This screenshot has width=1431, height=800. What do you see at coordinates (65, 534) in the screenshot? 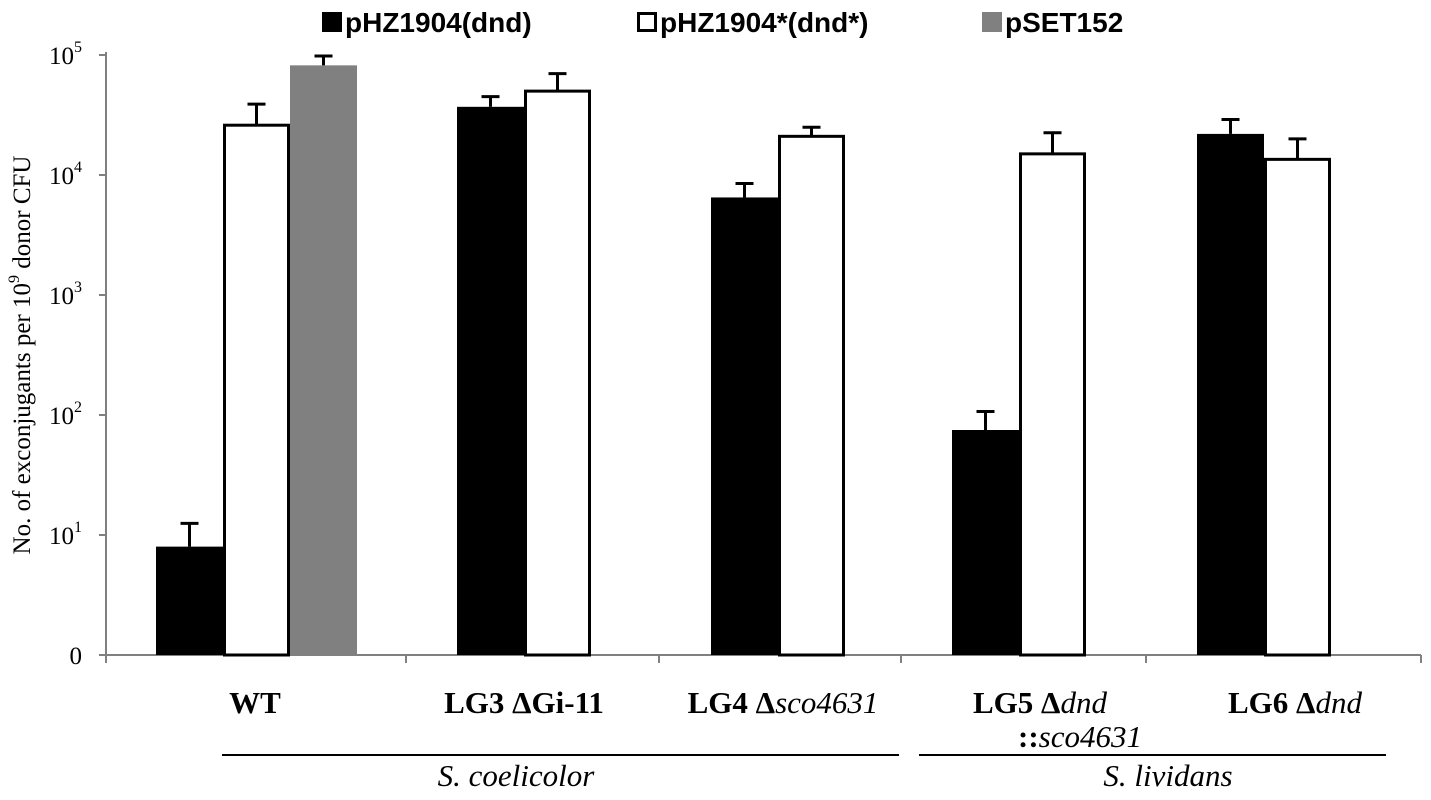
I see `y-tick-label: 10¹` at bounding box center [65, 534].